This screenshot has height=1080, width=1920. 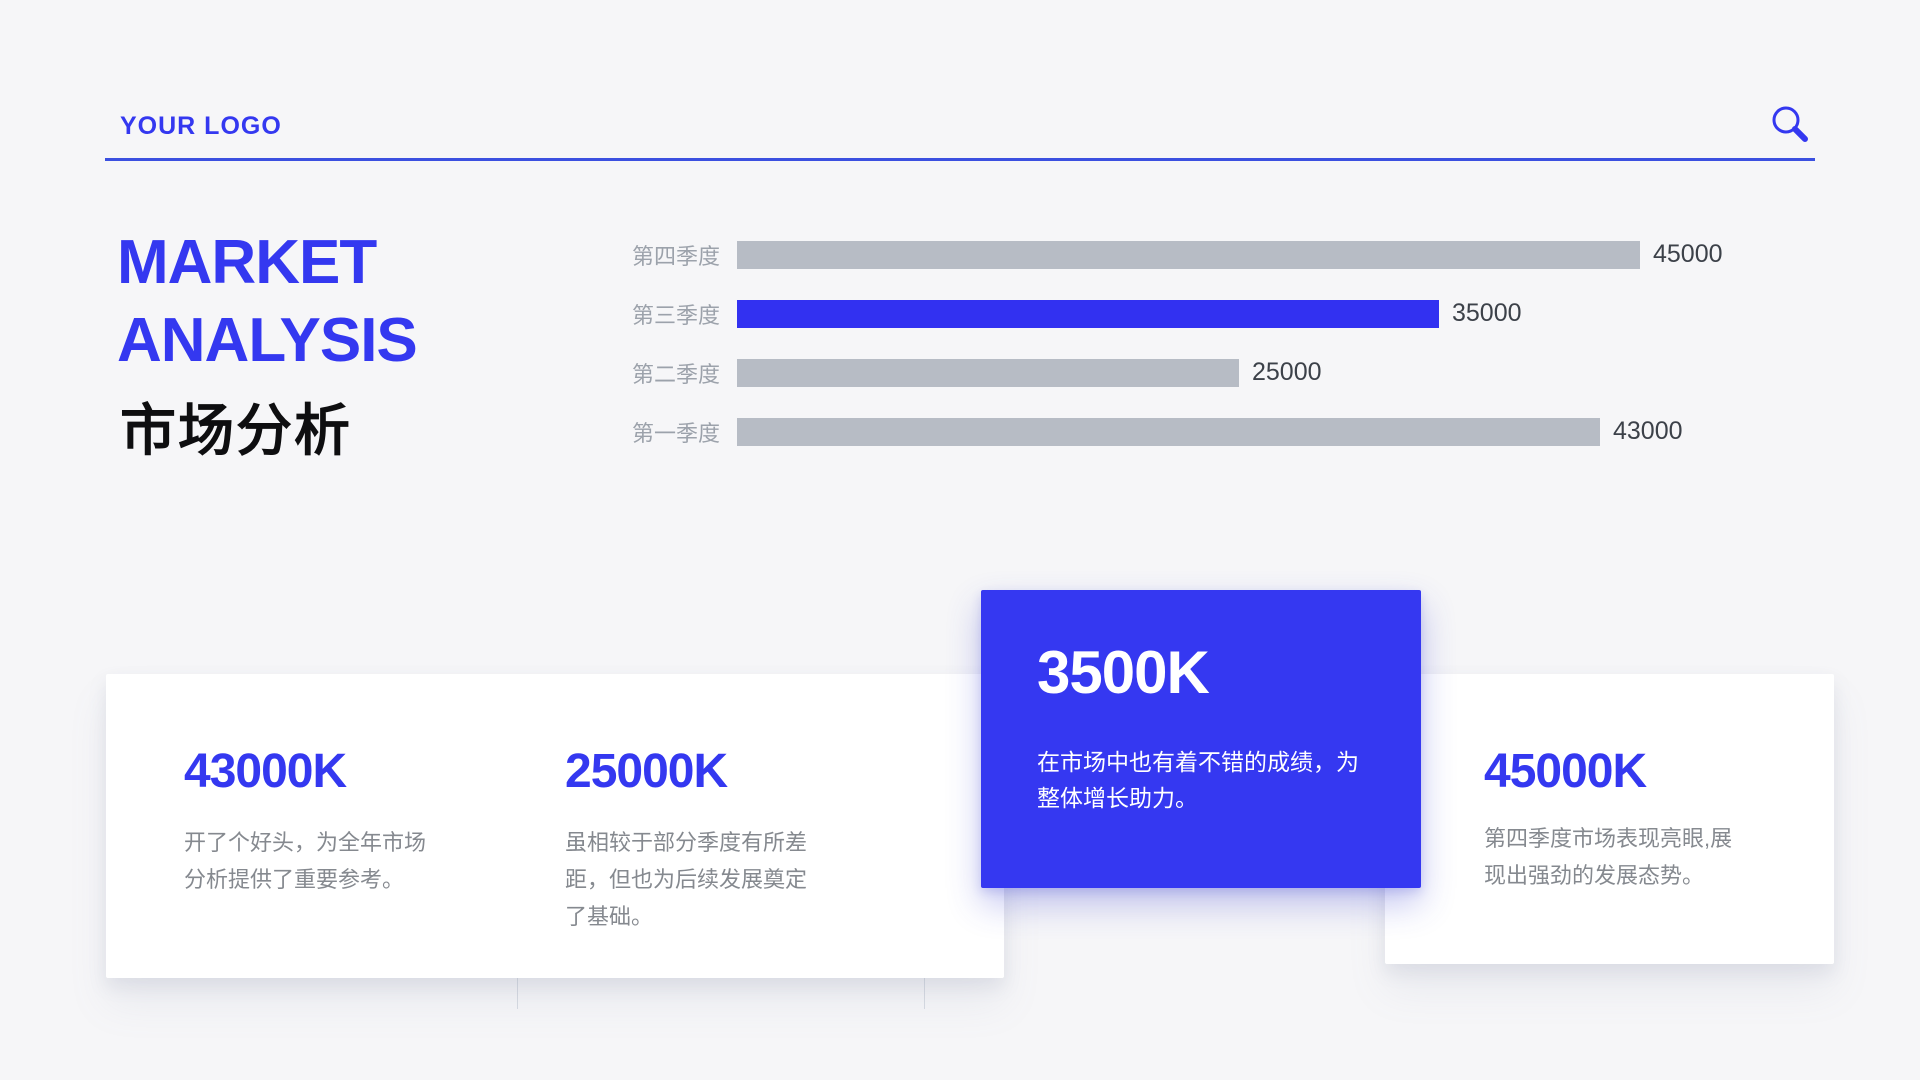 I want to click on page-title-en: MARKET ANALYSIS, so click(x=267, y=302).